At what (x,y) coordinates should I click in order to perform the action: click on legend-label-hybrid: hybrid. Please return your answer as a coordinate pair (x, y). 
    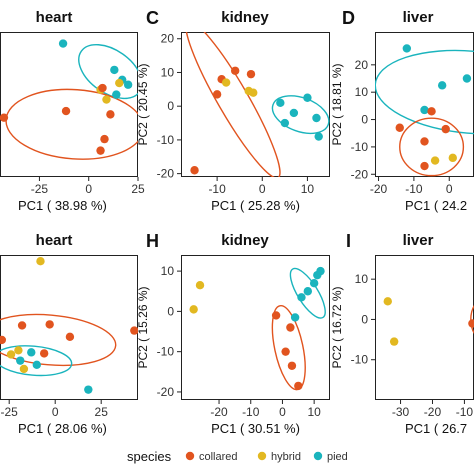
    Looking at the image, I should click on (286, 457).